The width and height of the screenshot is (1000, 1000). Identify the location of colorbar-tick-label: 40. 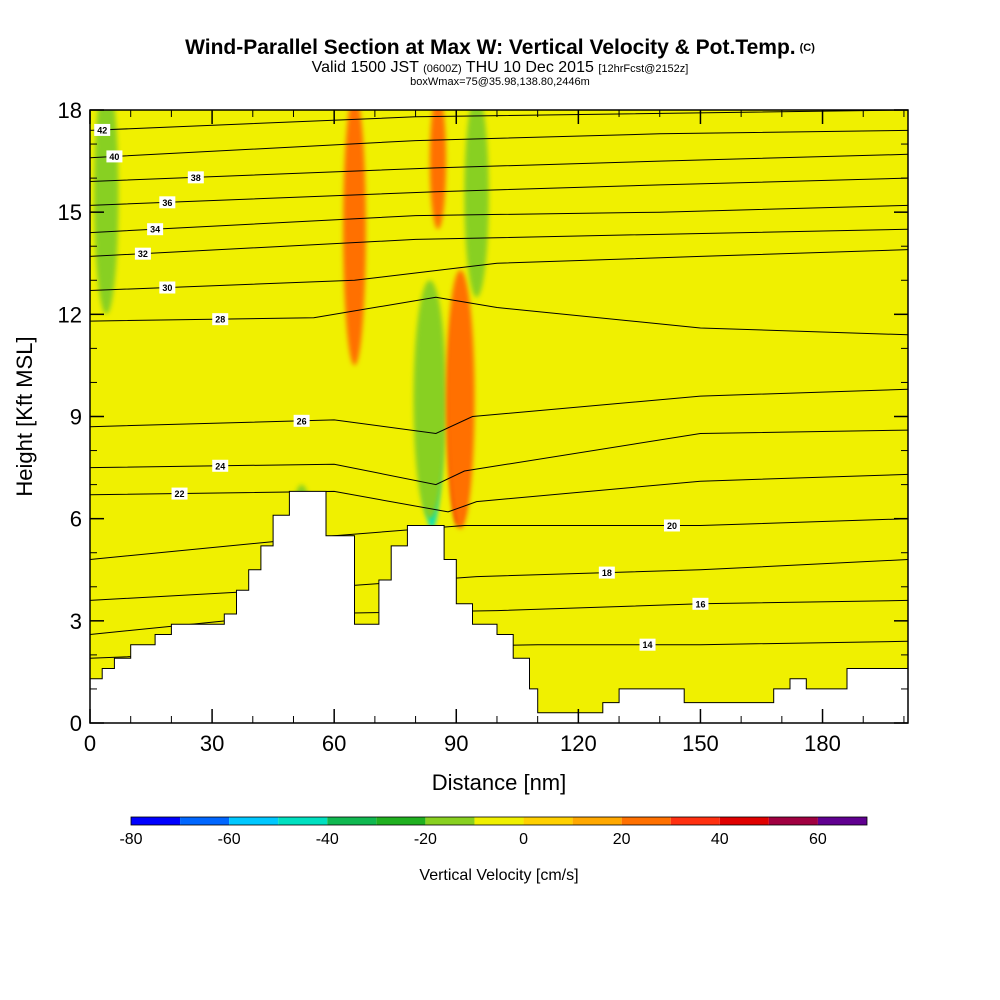
(720, 839).